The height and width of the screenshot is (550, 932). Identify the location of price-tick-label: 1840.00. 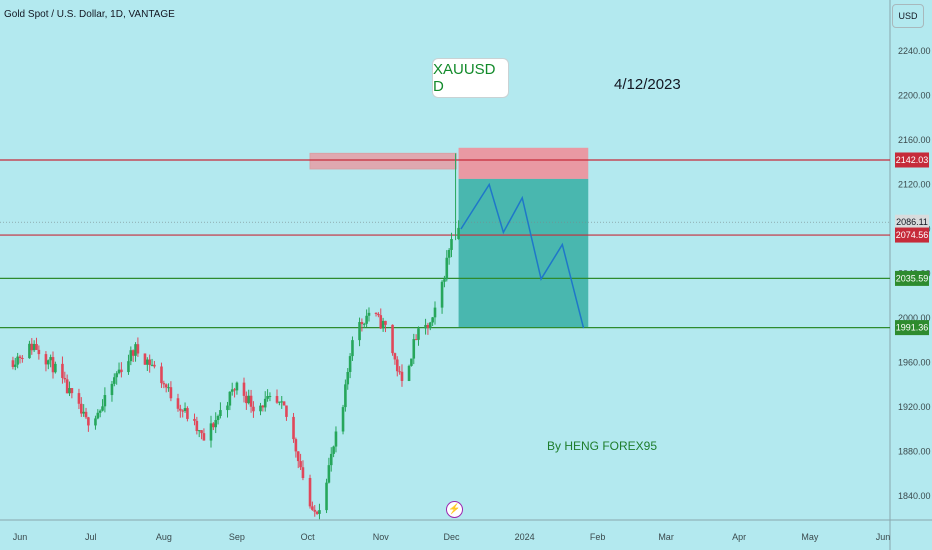
(914, 496).